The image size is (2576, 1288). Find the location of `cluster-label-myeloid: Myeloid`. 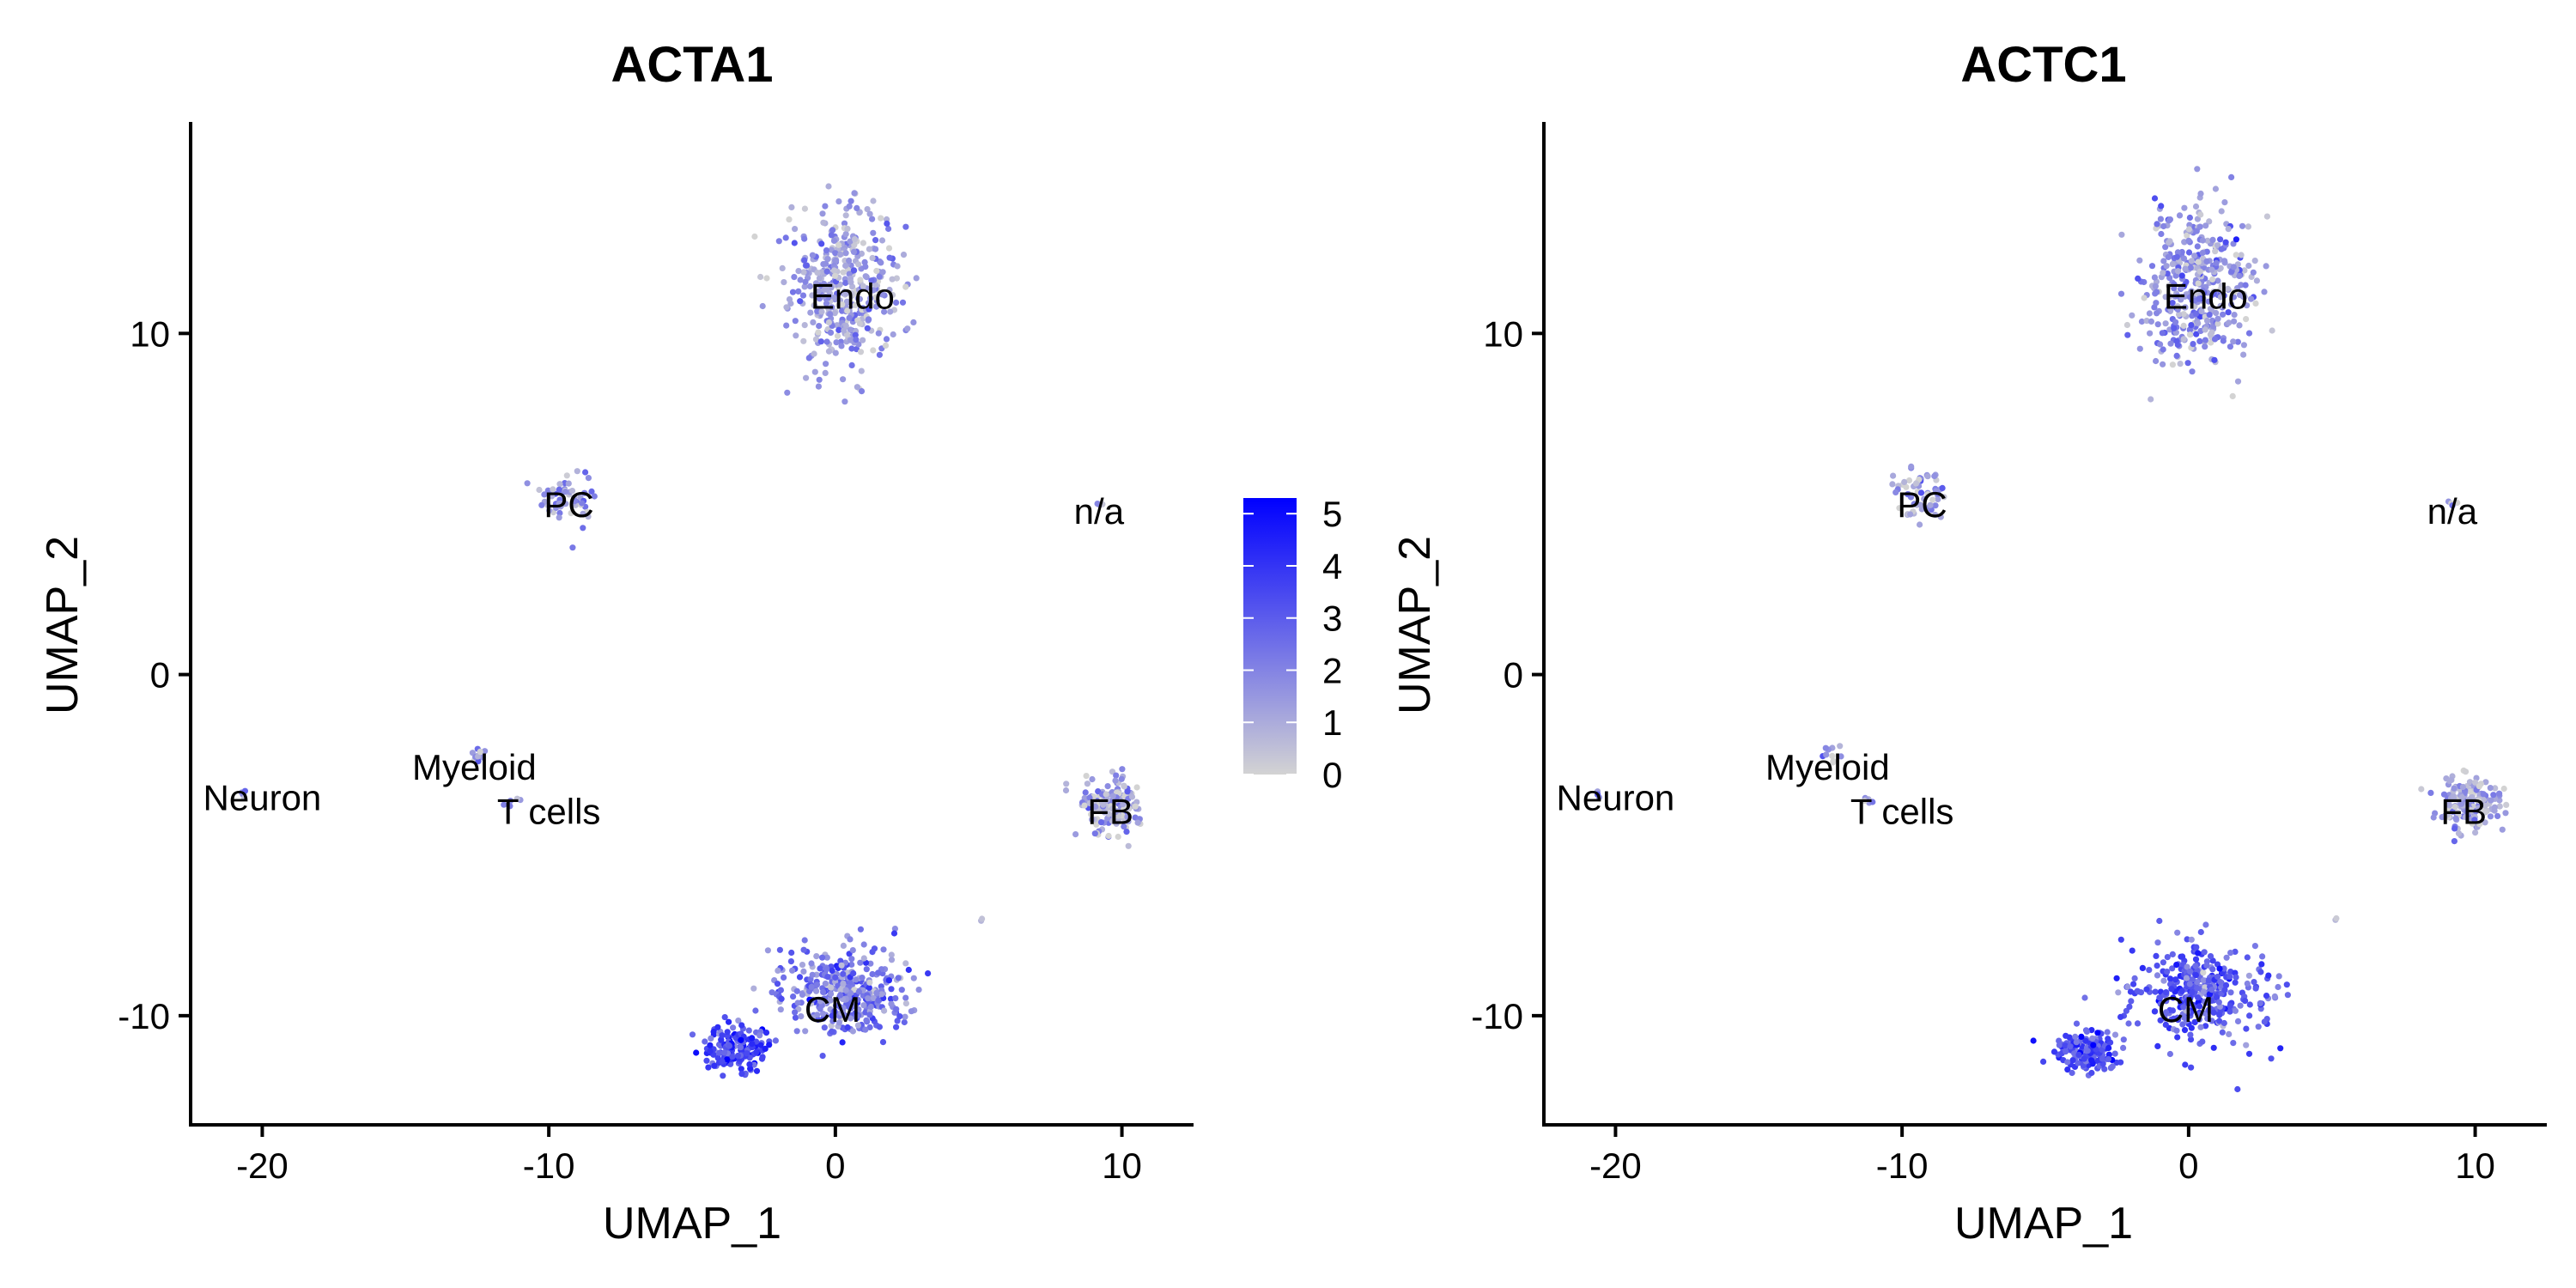

cluster-label-myeloid: Myeloid is located at coordinates (1828, 767).